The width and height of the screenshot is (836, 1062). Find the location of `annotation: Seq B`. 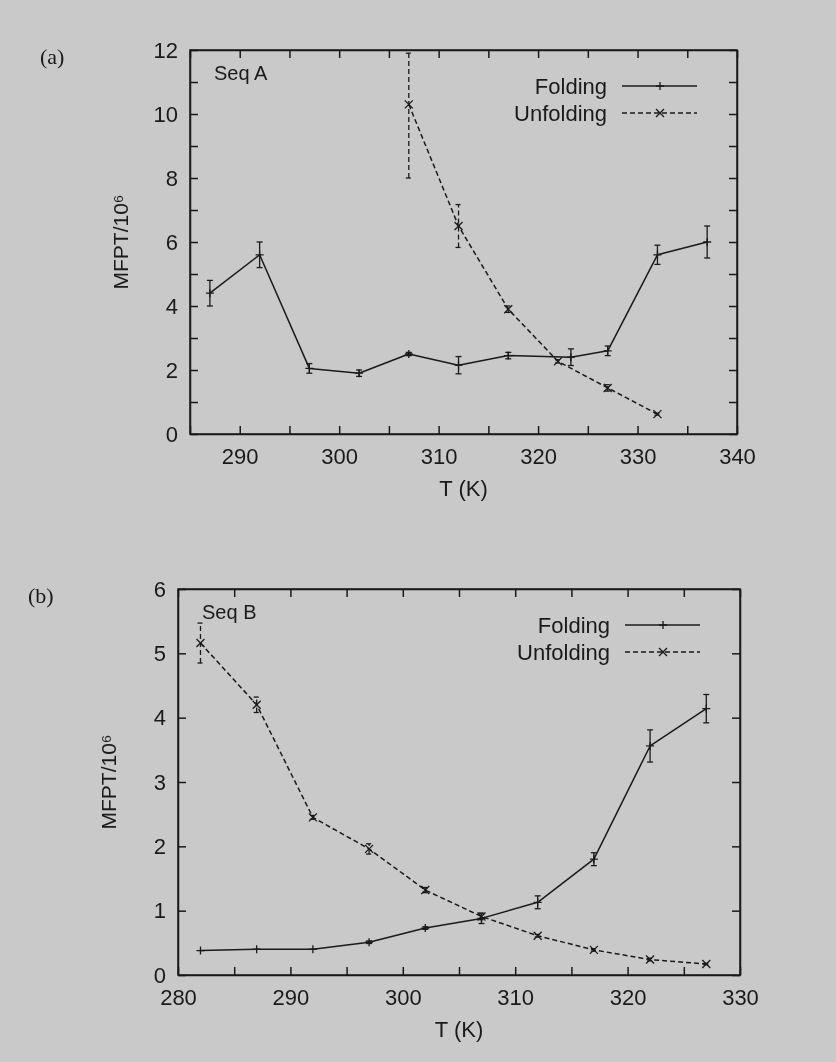

annotation: Seq B is located at coordinates (229, 612).